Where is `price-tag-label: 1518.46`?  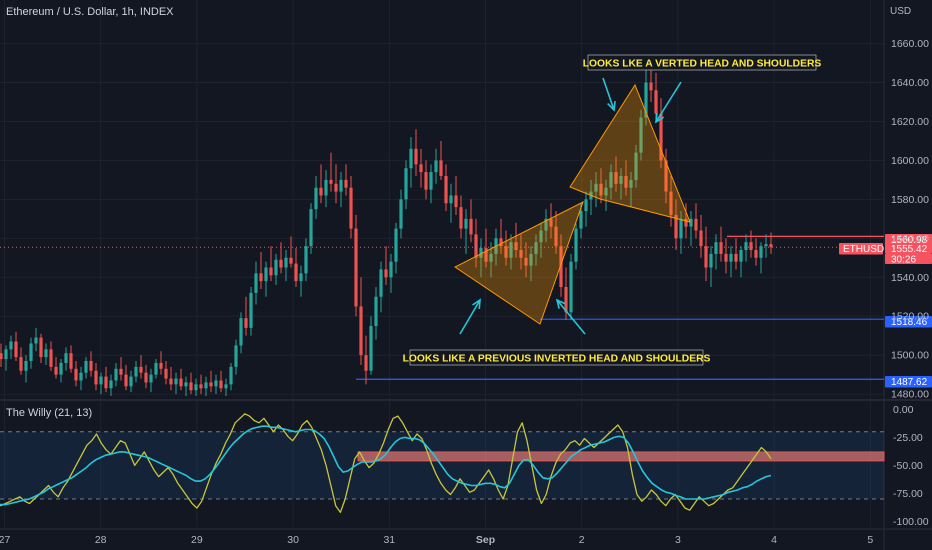 price-tag-label: 1518.46 is located at coordinates (909, 322).